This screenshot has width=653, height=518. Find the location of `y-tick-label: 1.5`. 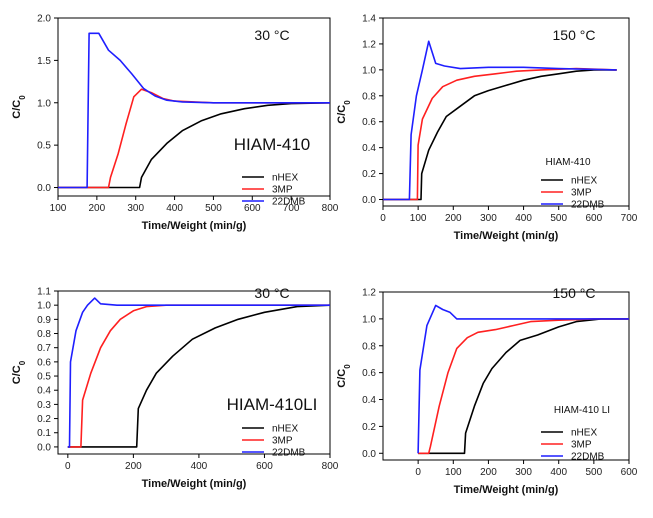

y-tick-label: 1.5 is located at coordinates (44, 61).